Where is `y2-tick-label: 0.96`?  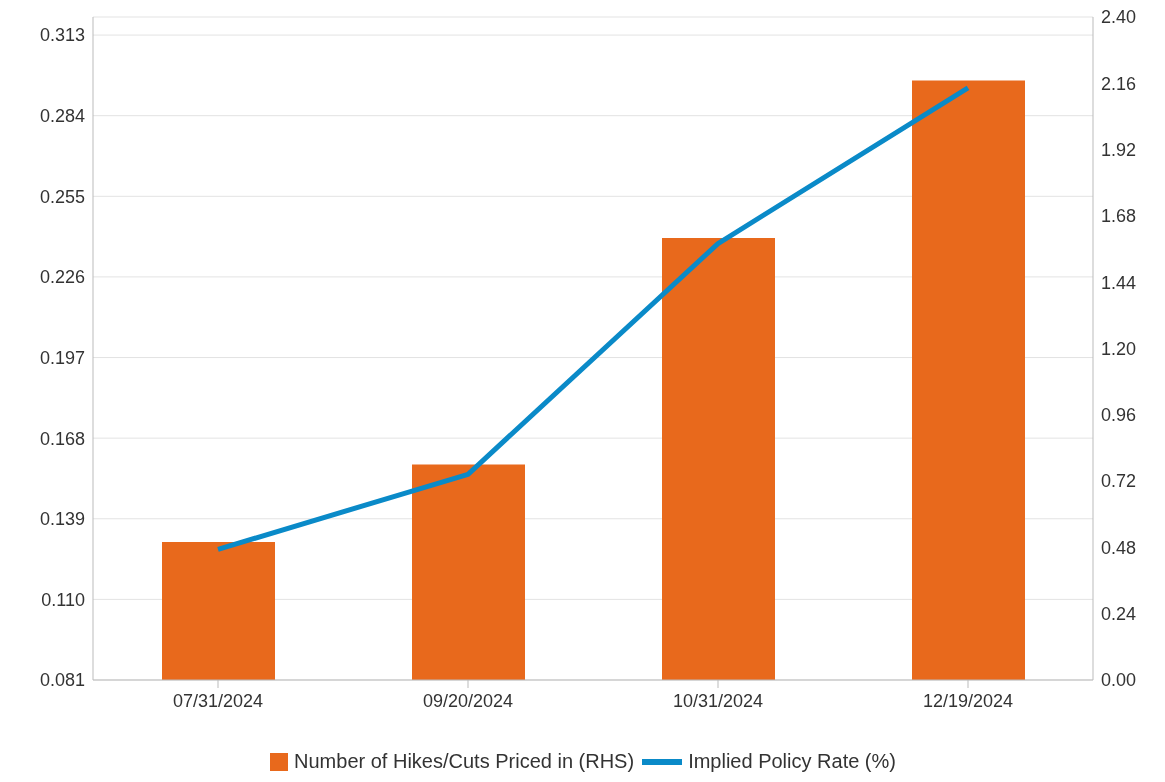 y2-tick-label: 0.96 is located at coordinates (1119, 415).